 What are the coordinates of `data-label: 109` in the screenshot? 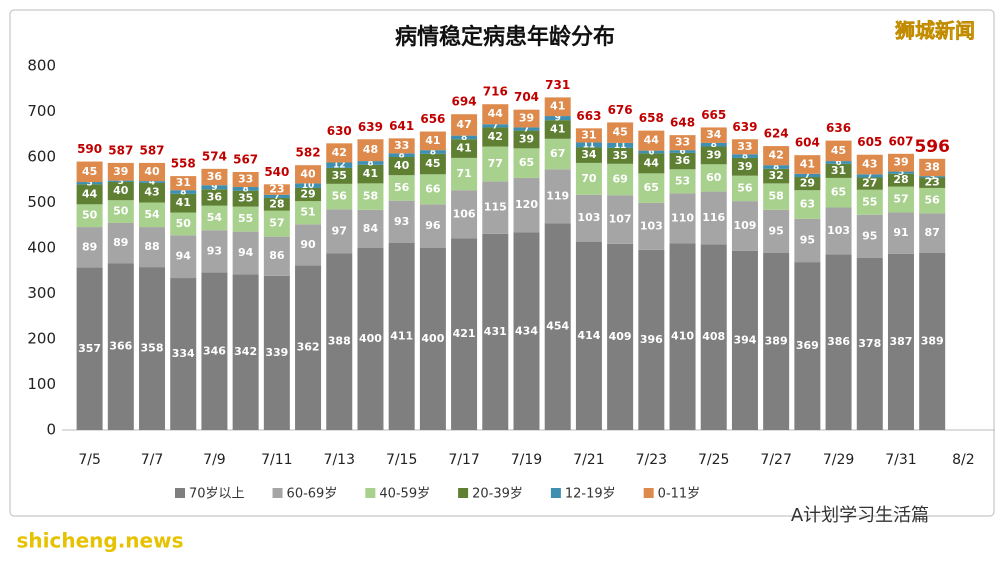 It's located at (744, 225).